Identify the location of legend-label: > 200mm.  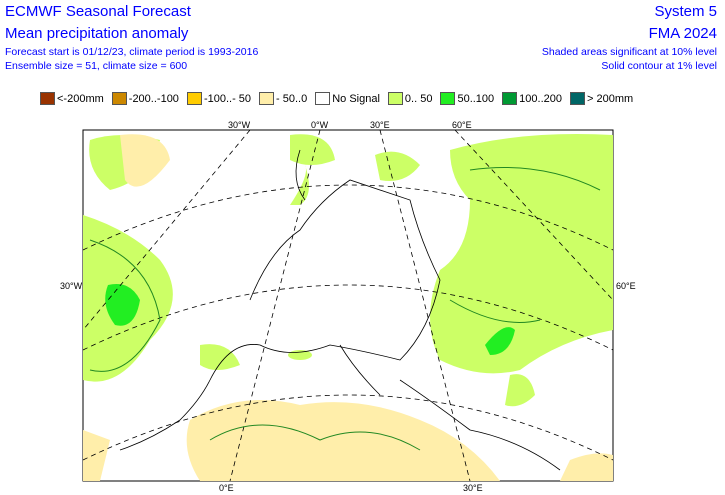
(610, 98).